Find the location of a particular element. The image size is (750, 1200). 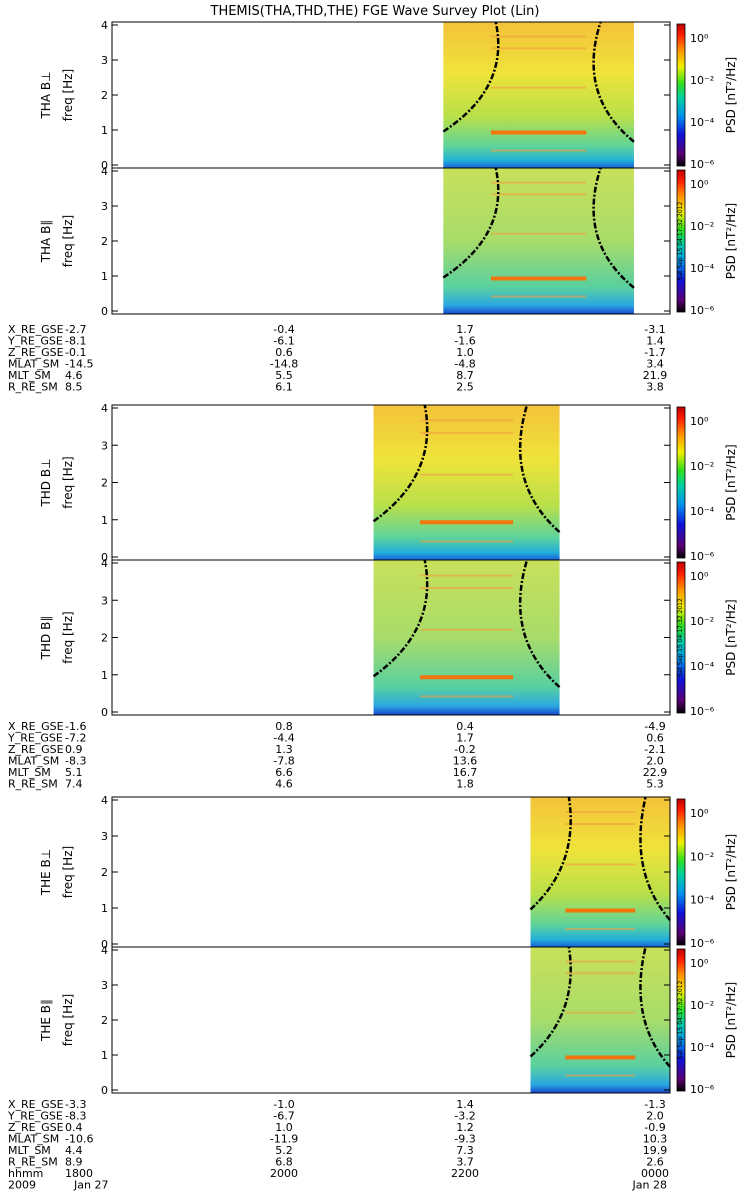

start-date-label: Jan 27 is located at coordinates (90, 1185).